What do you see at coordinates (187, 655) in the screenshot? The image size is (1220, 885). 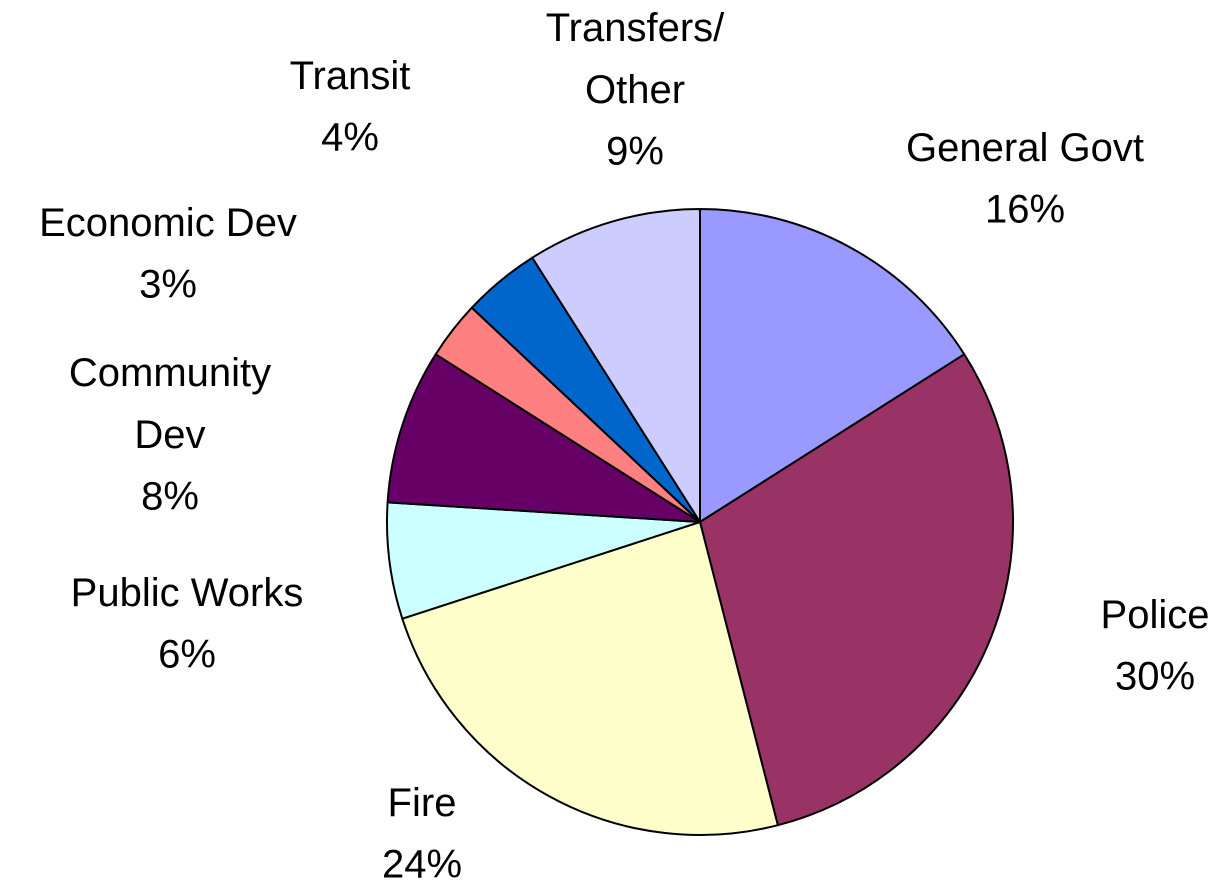 I see `slice-value-label: 6%` at bounding box center [187, 655].